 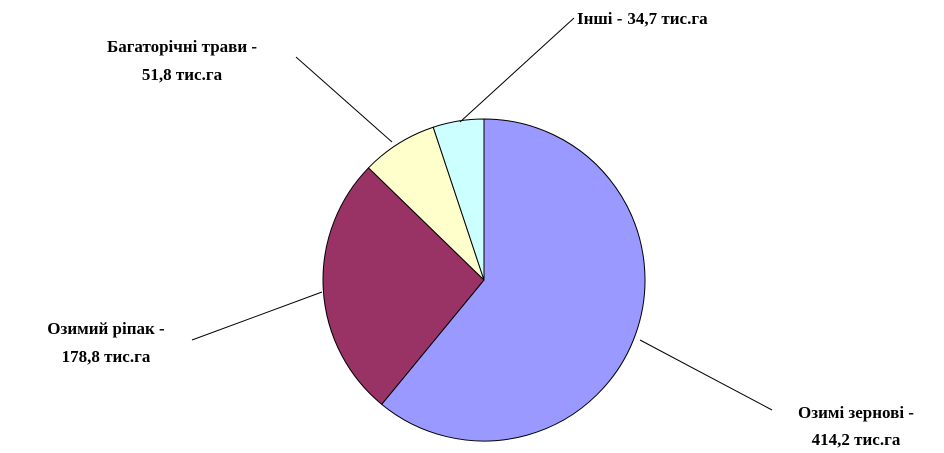 I want to click on value-label: 178,8 тис.га, so click(x=106, y=356).